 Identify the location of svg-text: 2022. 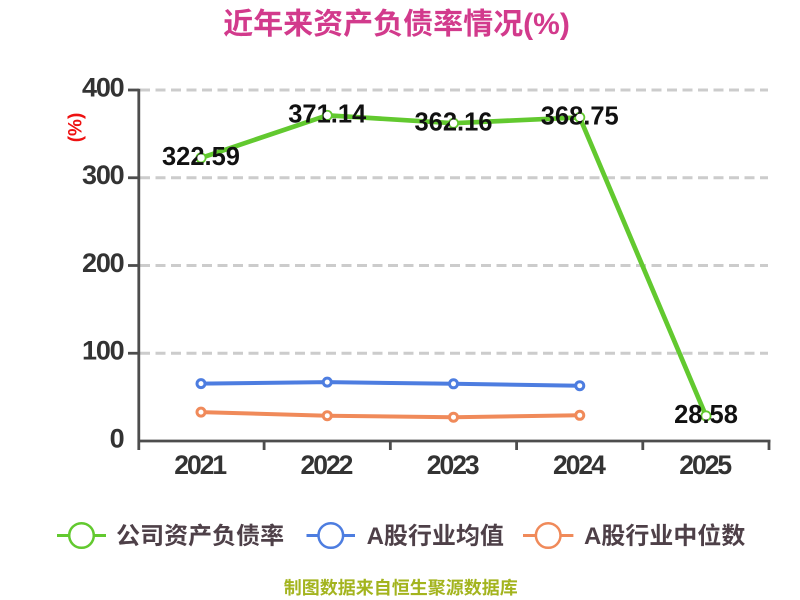
(326, 465).